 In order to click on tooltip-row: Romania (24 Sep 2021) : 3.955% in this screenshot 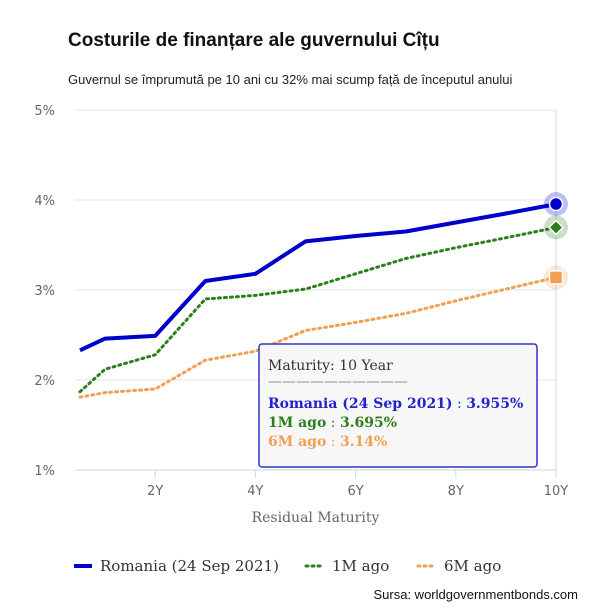, I will do `click(395, 404)`.